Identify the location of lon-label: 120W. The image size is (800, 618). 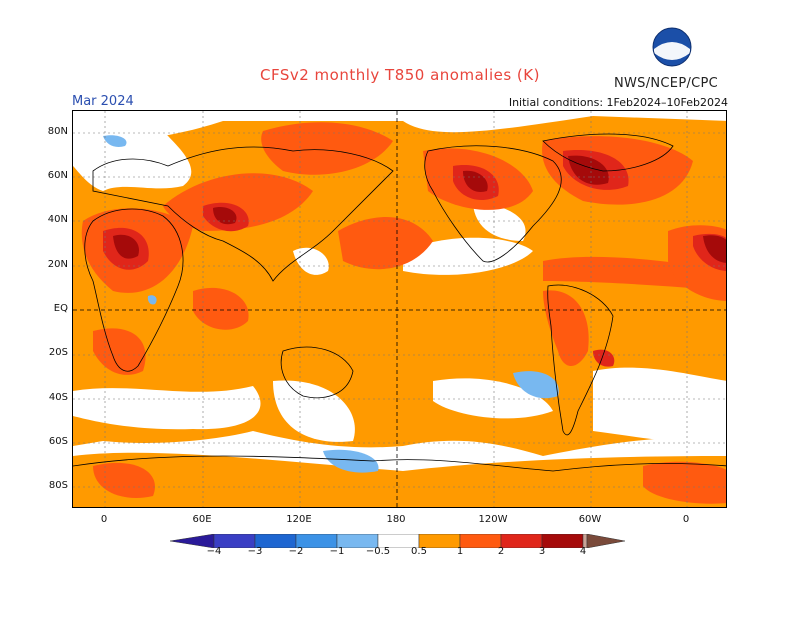
(493, 519).